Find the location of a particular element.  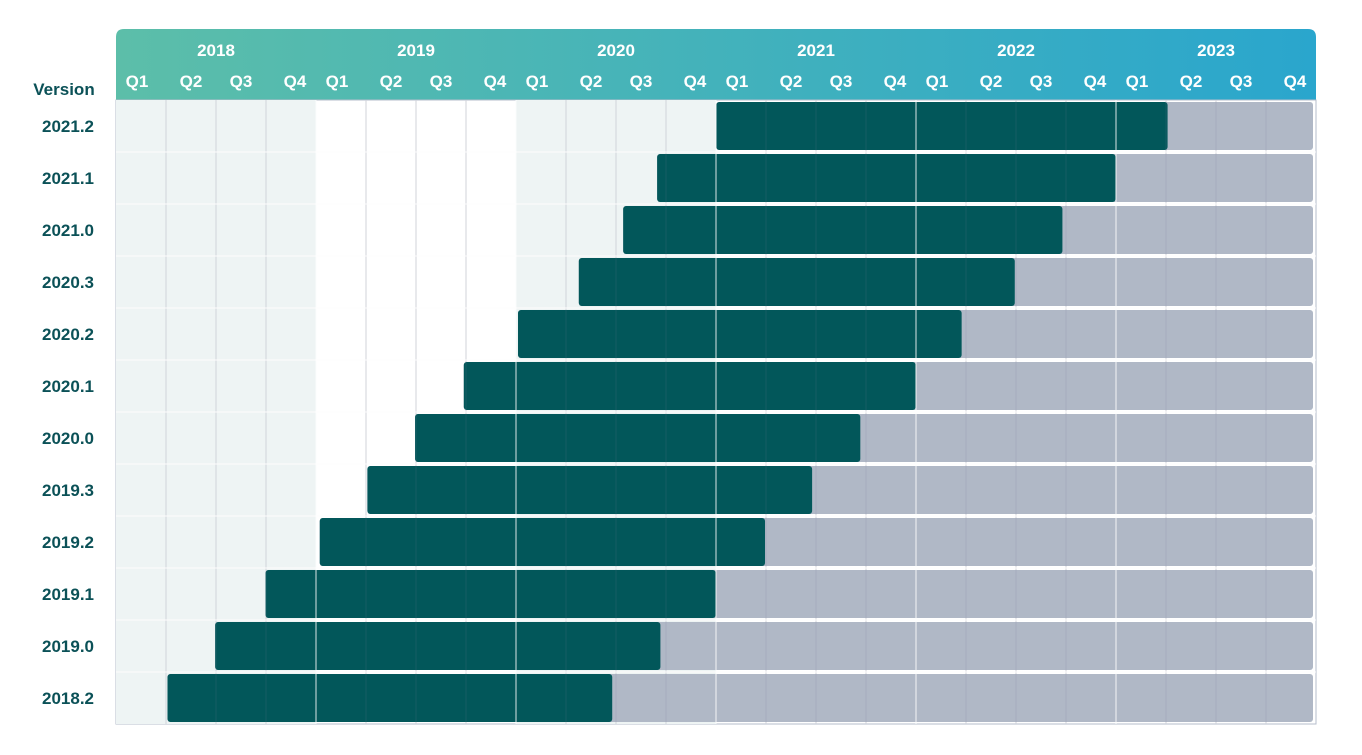

quarter-label-2022-q3: Q3 is located at coordinates (1041, 81).